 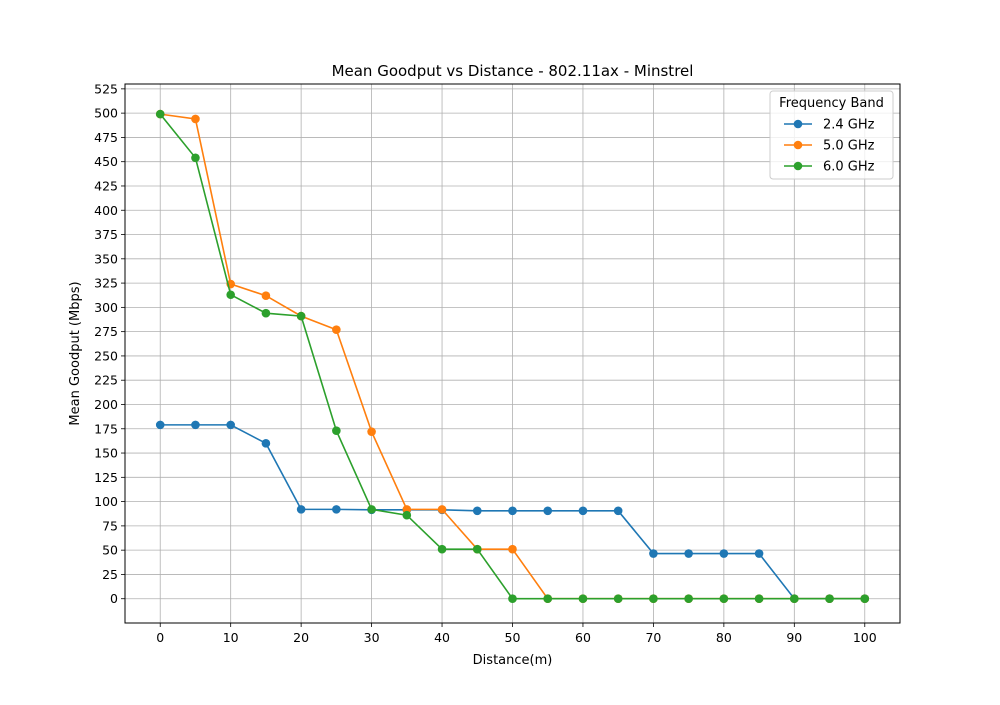 What do you see at coordinates (724, 637) in the screenshot?
I see `x-tick-label: 80` at bounding box center [724, 637].